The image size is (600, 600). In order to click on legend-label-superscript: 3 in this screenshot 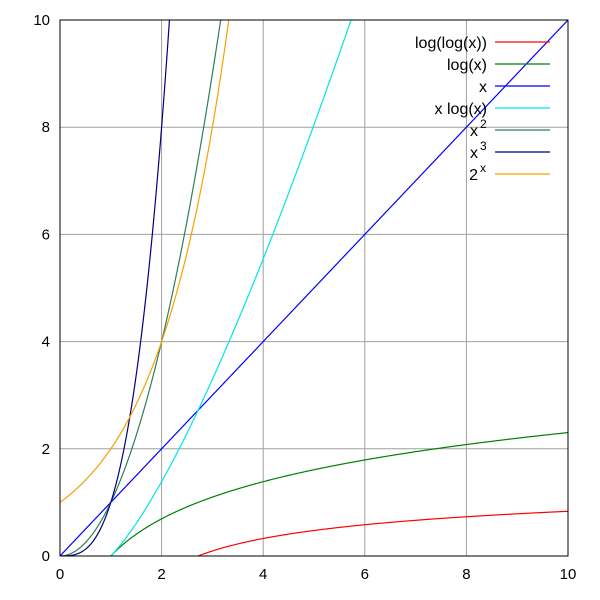, I will do `click(483, 146)`.